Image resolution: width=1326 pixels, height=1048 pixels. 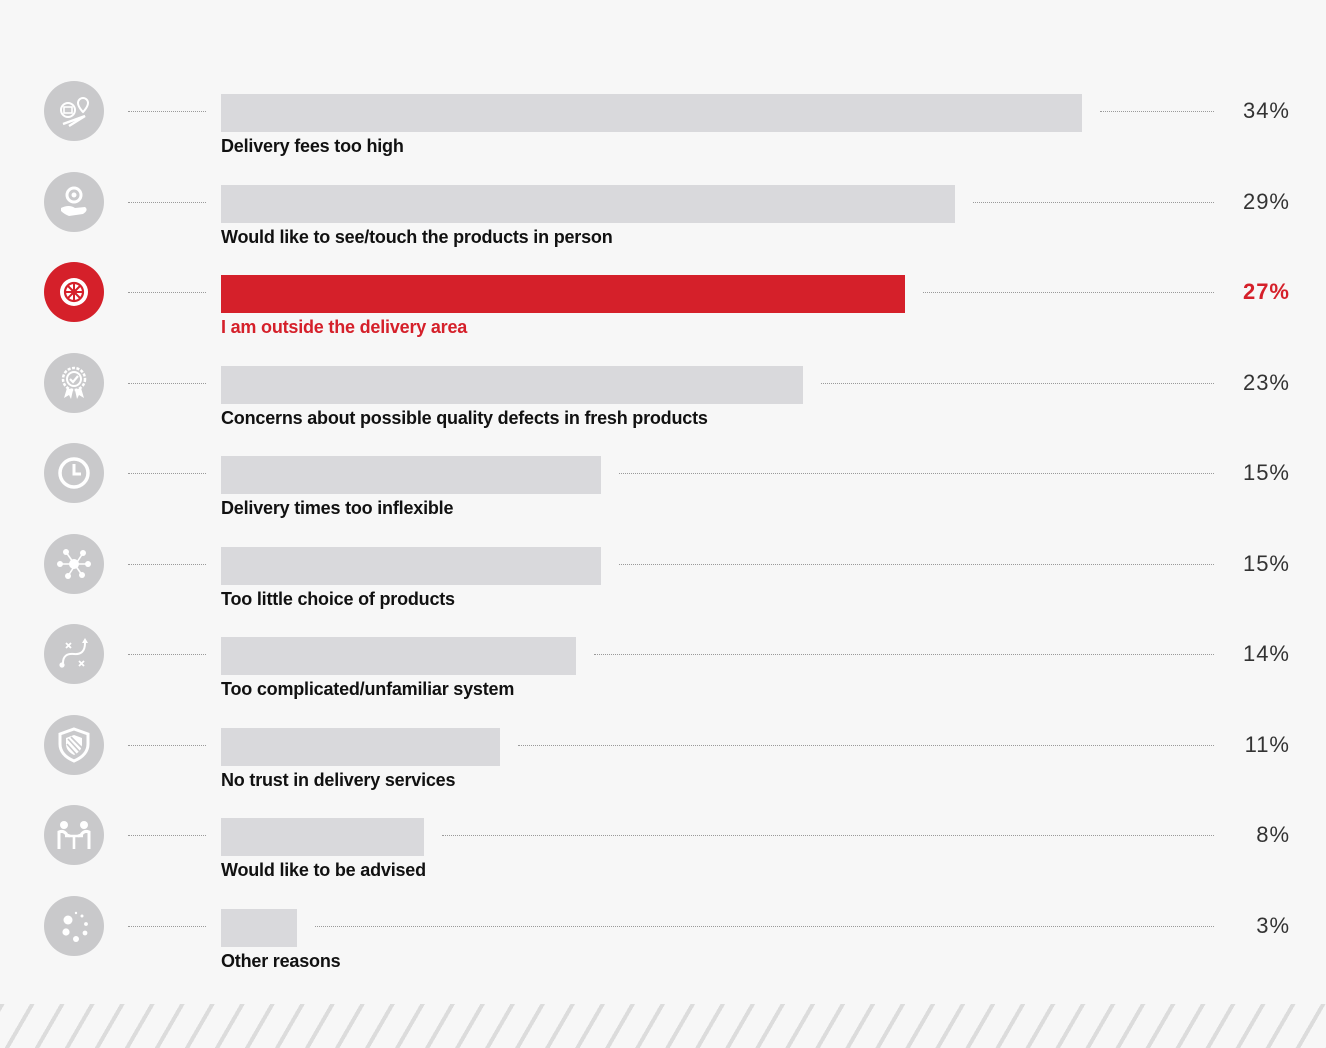 What do you see at coordinates (74, 925) in the screenshot?
I see `other-dots-icon` at bounding box center [74, 925].